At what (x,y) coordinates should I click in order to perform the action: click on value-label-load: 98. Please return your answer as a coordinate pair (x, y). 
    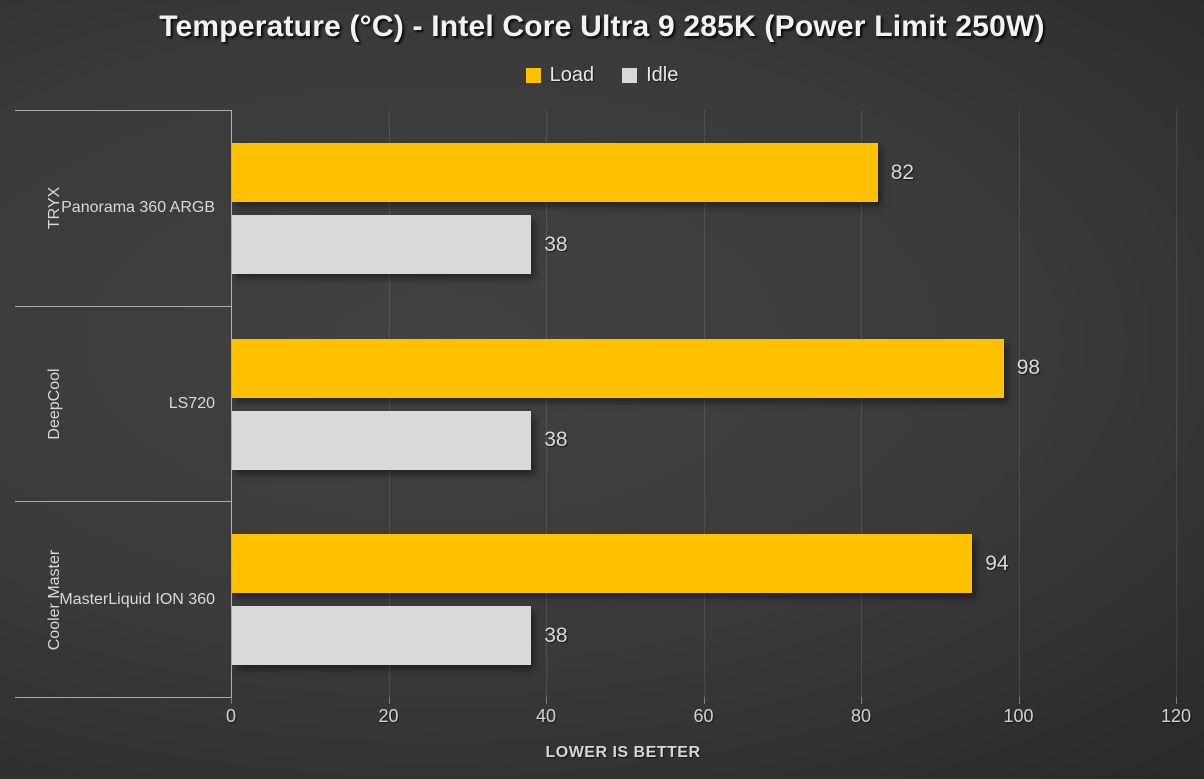
    Looking at the image, I should click on (1028, 368).